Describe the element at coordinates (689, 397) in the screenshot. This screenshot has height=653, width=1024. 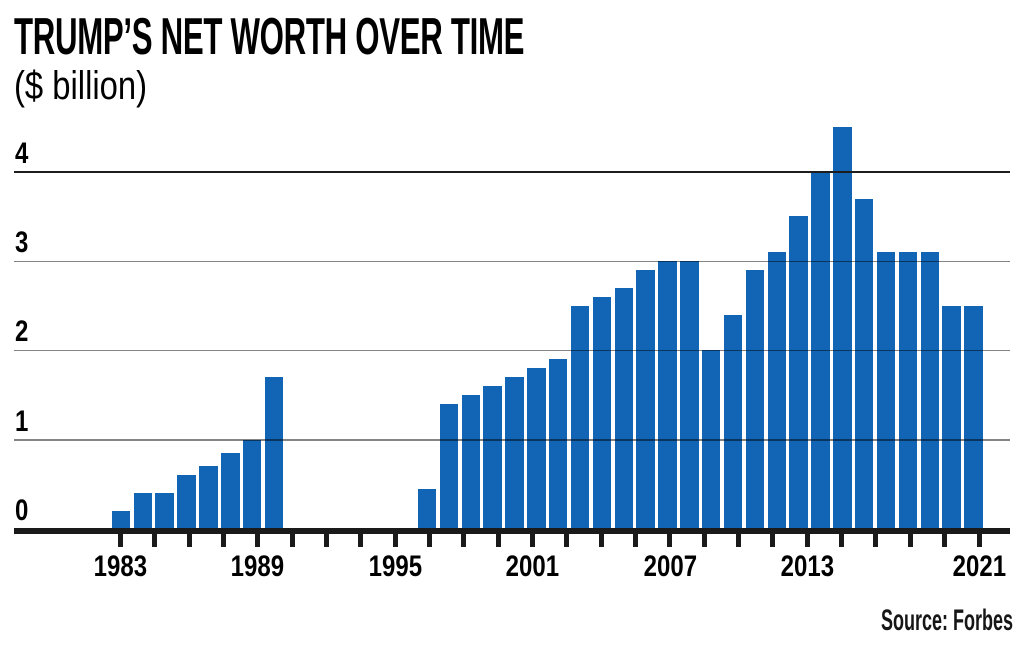
I see `bar-2008` at that location.